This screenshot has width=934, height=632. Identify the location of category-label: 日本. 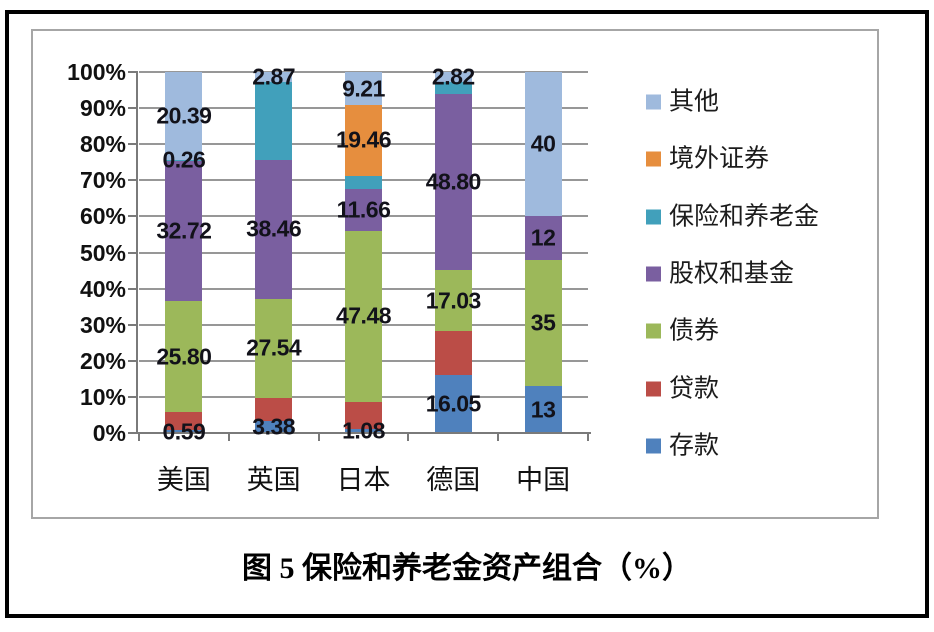
(363, 480).